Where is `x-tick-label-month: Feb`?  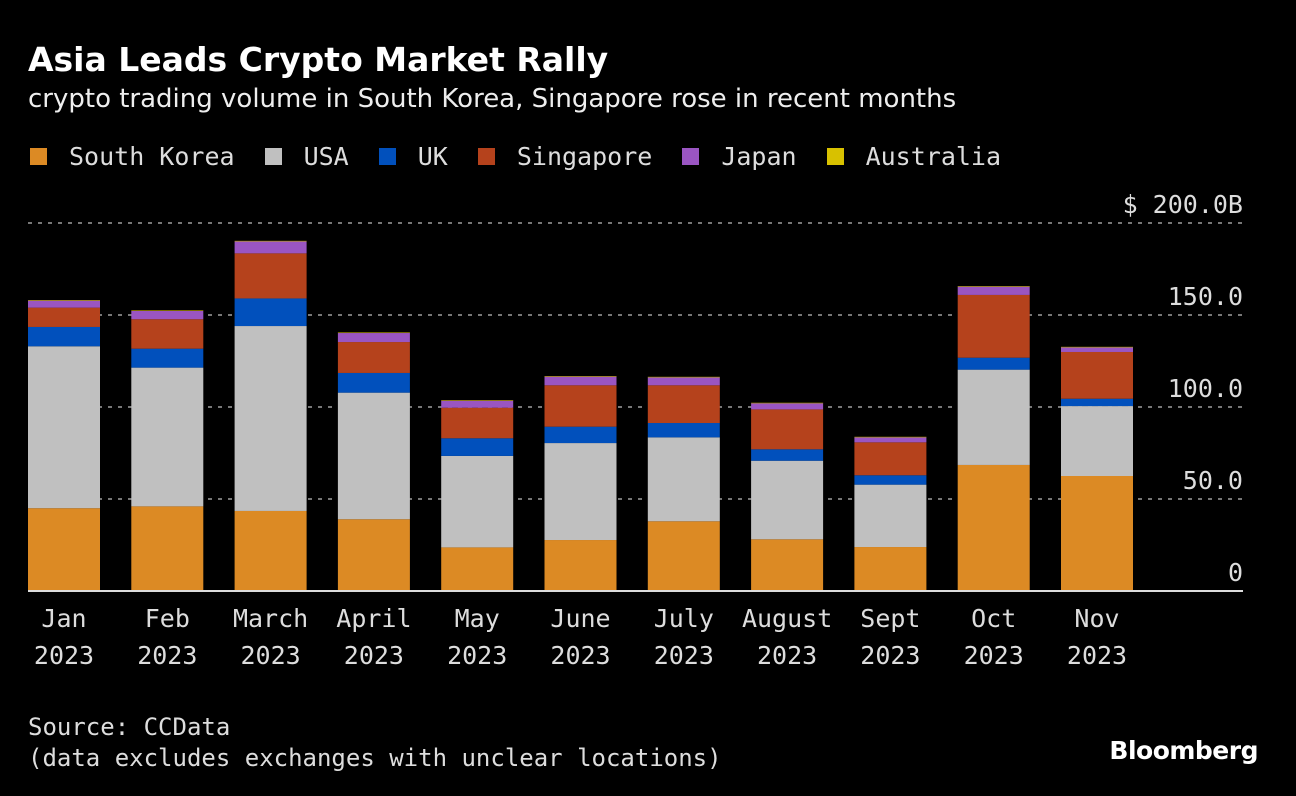
x-tick-label-month: Feb is located at coordinates (167, 618).